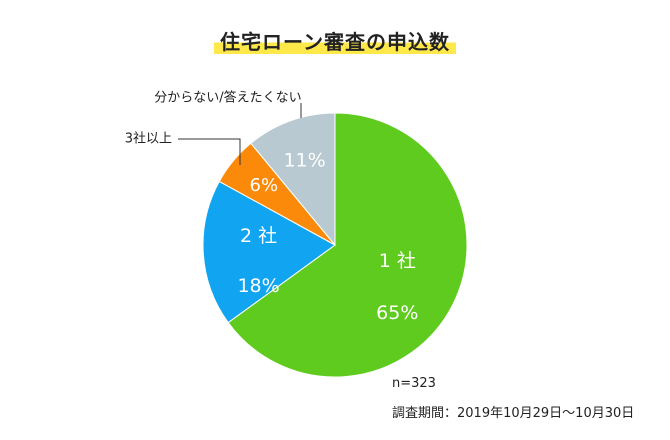 The image size is (670, 440). What do you see at coordinates (258, 235) in the screenshot?
I see `slice-2-companies-name: 2 社` at bounding box center [258, 235].